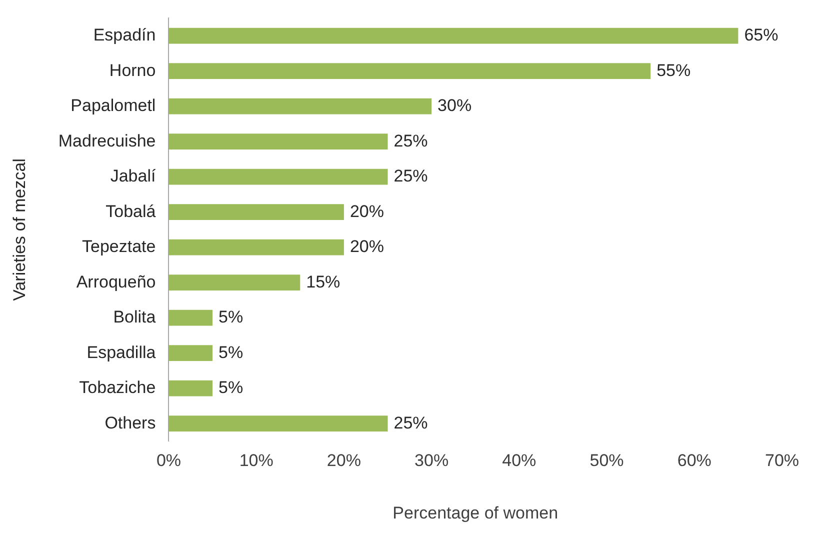  I want to click on y-tick-label: Espadilla, so click(121, 352).